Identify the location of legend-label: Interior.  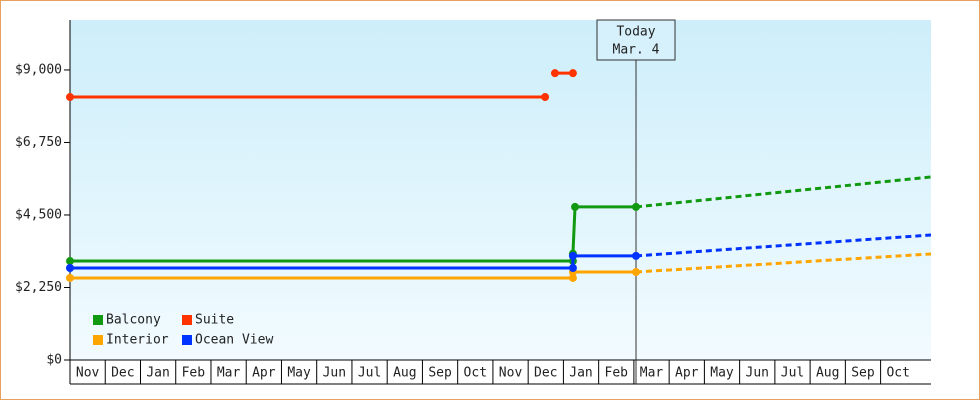
(137, 340).